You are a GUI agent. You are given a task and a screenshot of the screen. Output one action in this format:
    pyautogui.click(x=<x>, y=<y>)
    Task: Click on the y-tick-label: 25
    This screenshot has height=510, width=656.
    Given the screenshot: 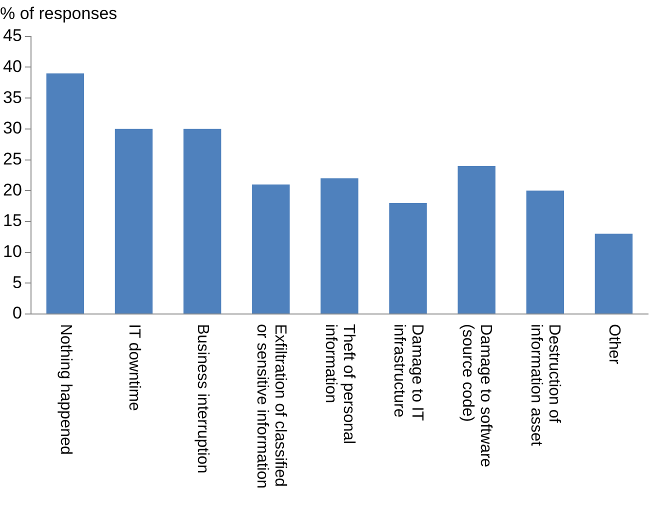 What is the action you would take?
    pyautogui.click(x=12, y=158)
    